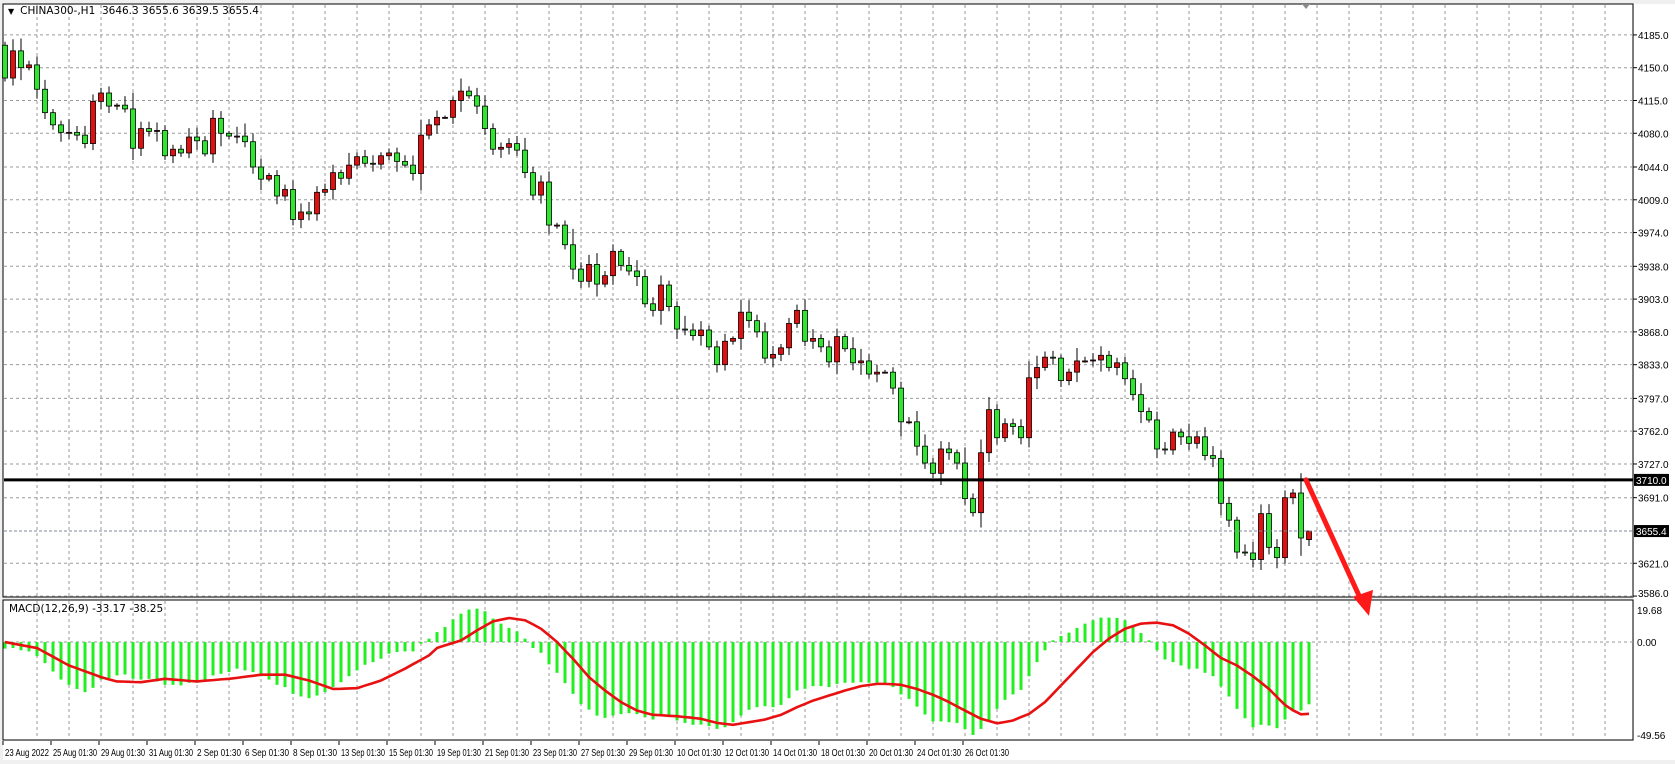  Describe the element at coordinates (1306, 6) in the screenshot. I see `chart-shift-marker-icon` at that location.